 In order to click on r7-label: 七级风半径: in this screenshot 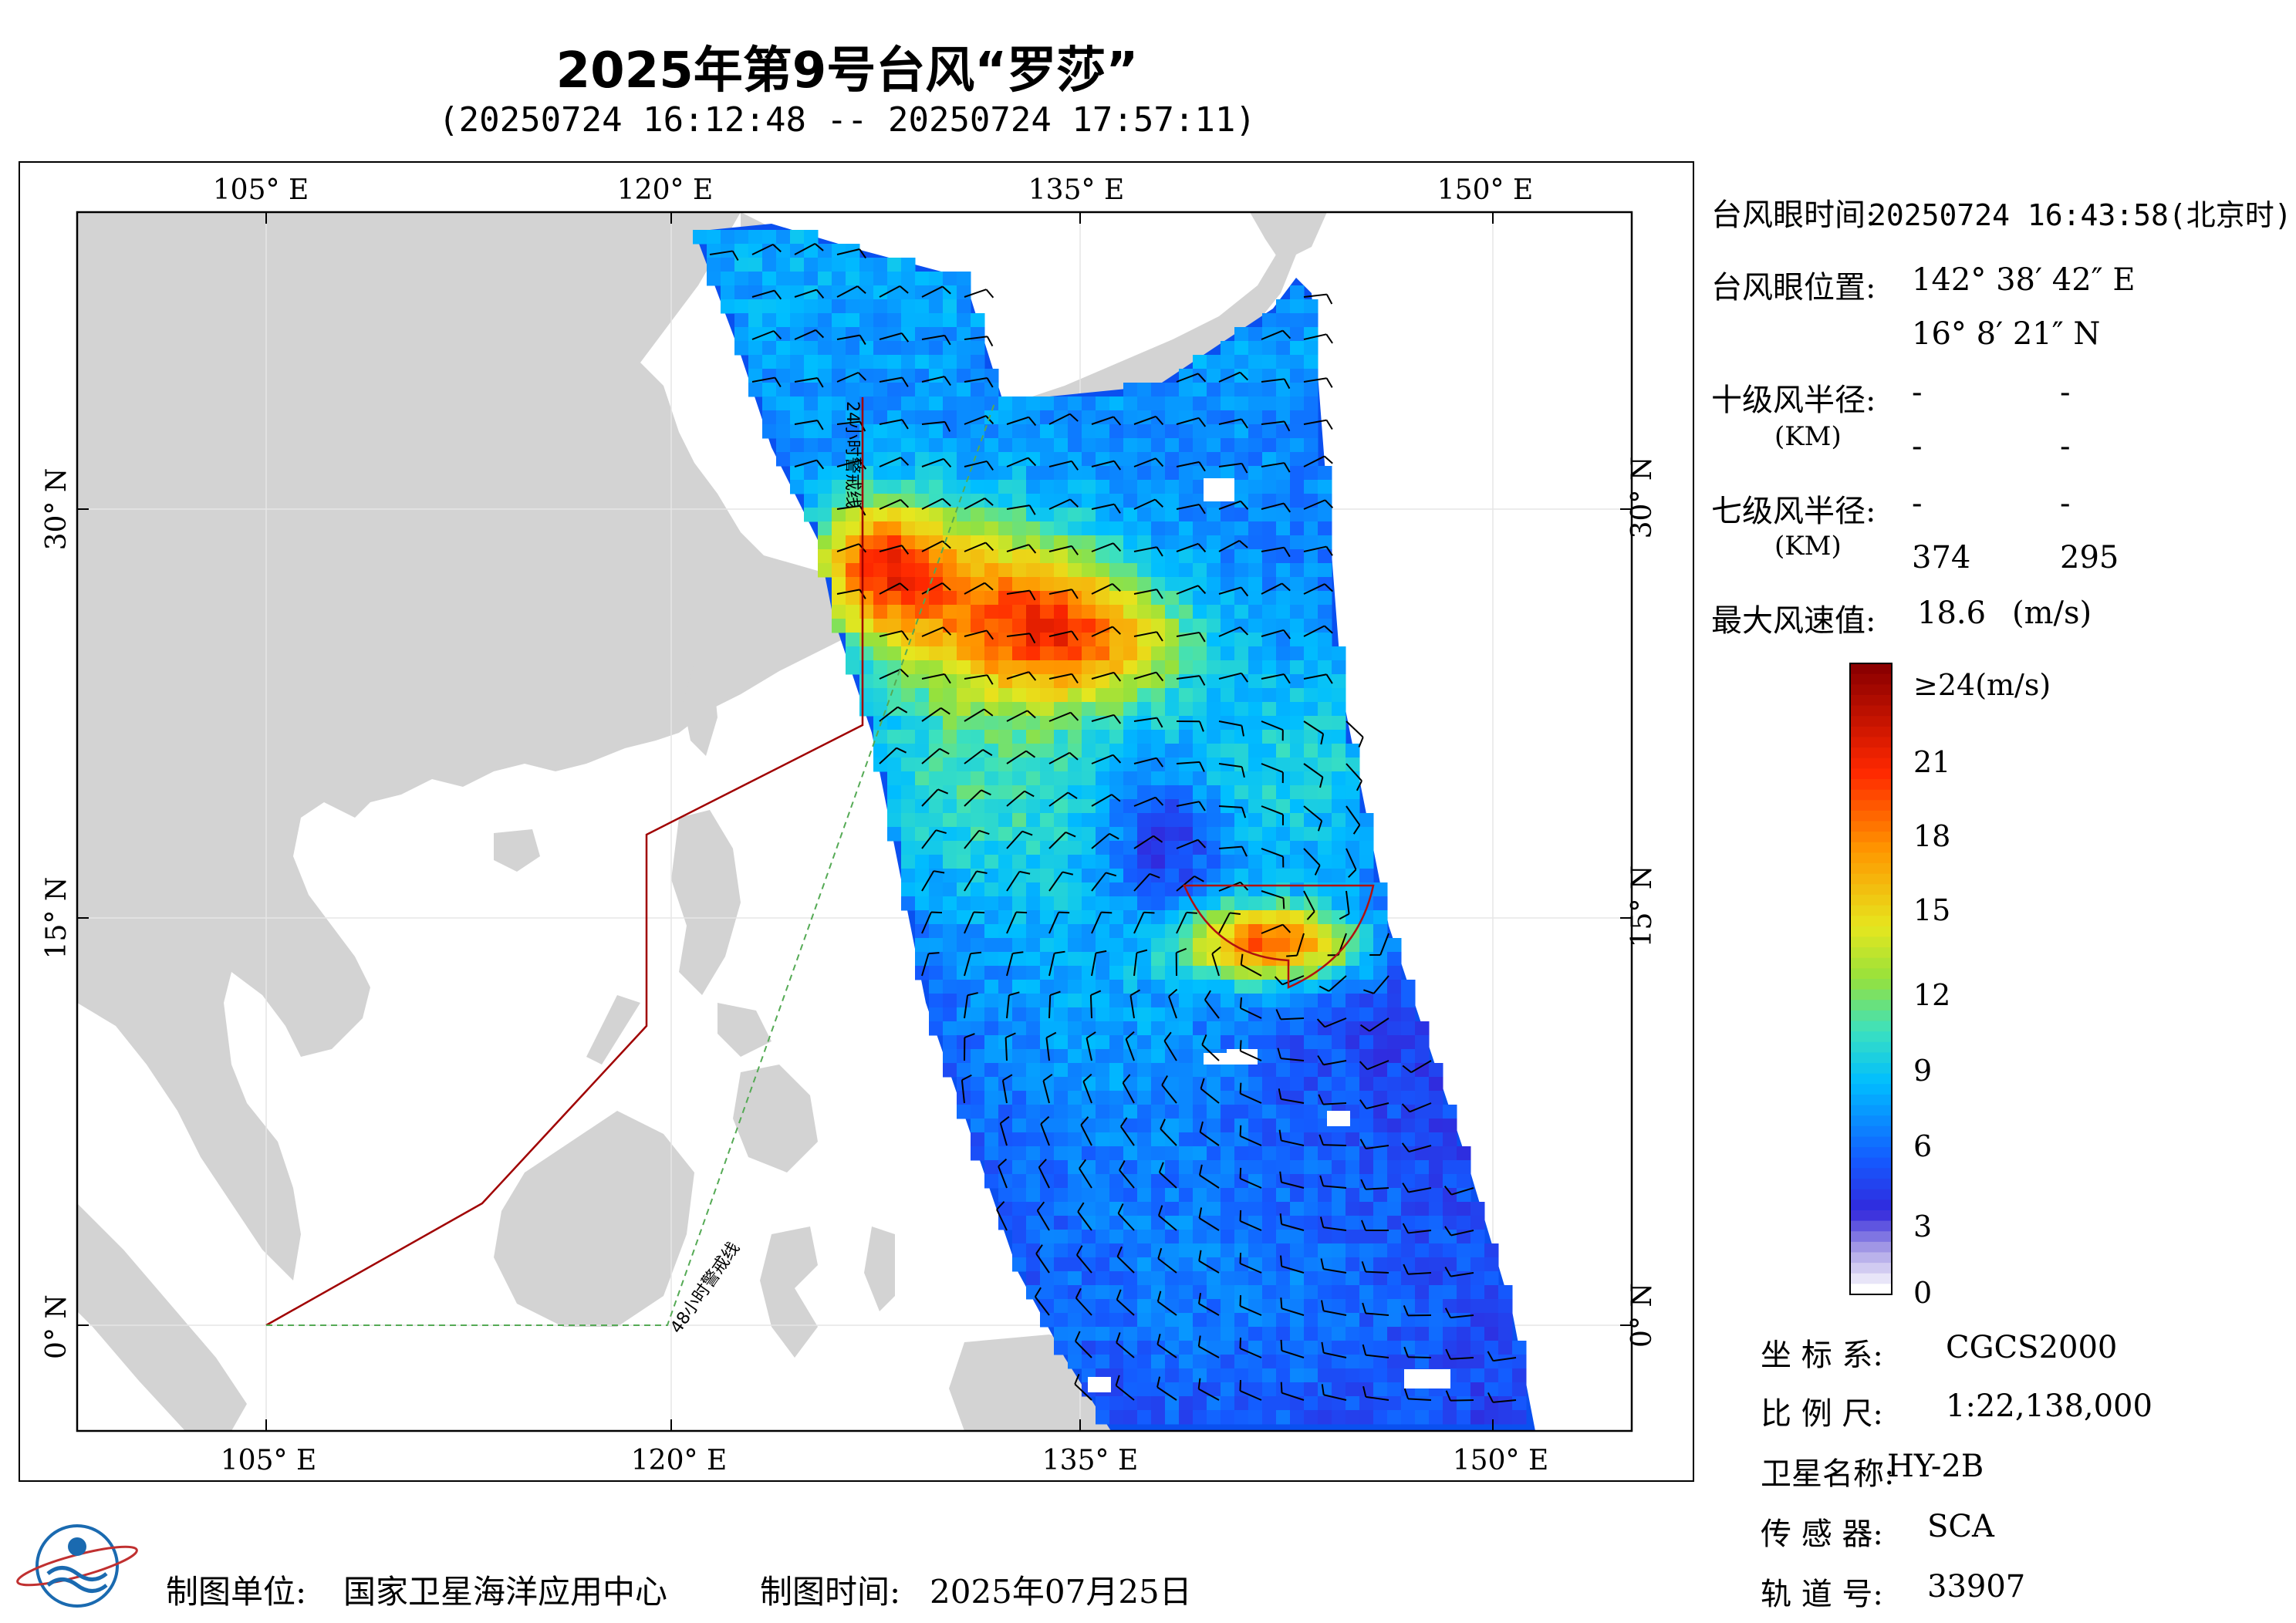, I will do `click(1793, 511)`.